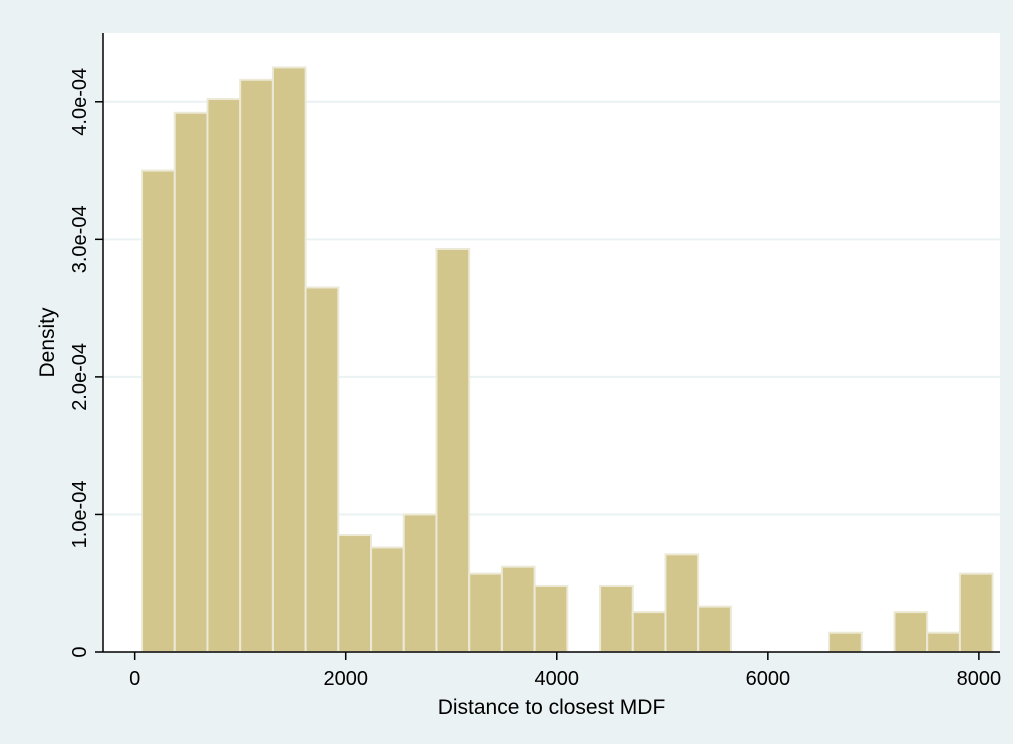 This screenshot has height=744, width=1013. Describe the element at coordinates (80, 102) in the screenshot. I see `y-tick-label-4: 4.0e-04` at that location.